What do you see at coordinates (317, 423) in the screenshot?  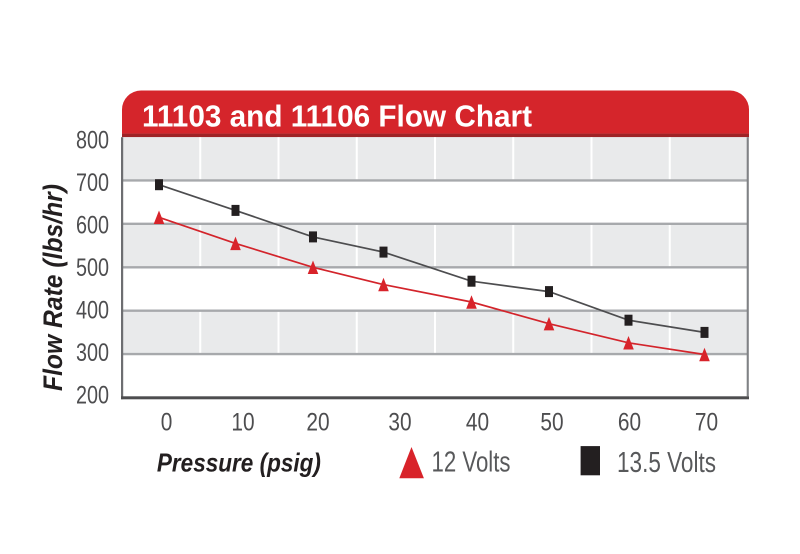 I see `svg-text: 20` at bounding box center [317, 423].